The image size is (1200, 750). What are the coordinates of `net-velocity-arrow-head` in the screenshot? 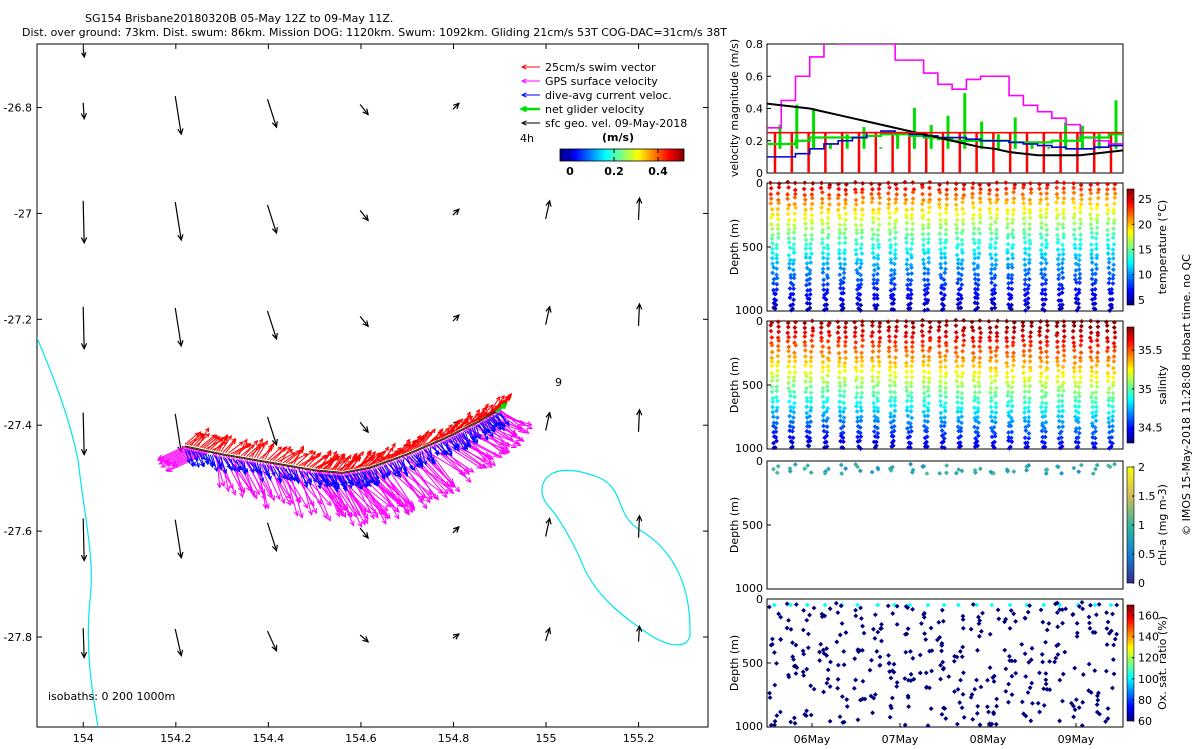 It's located at (504, 406).